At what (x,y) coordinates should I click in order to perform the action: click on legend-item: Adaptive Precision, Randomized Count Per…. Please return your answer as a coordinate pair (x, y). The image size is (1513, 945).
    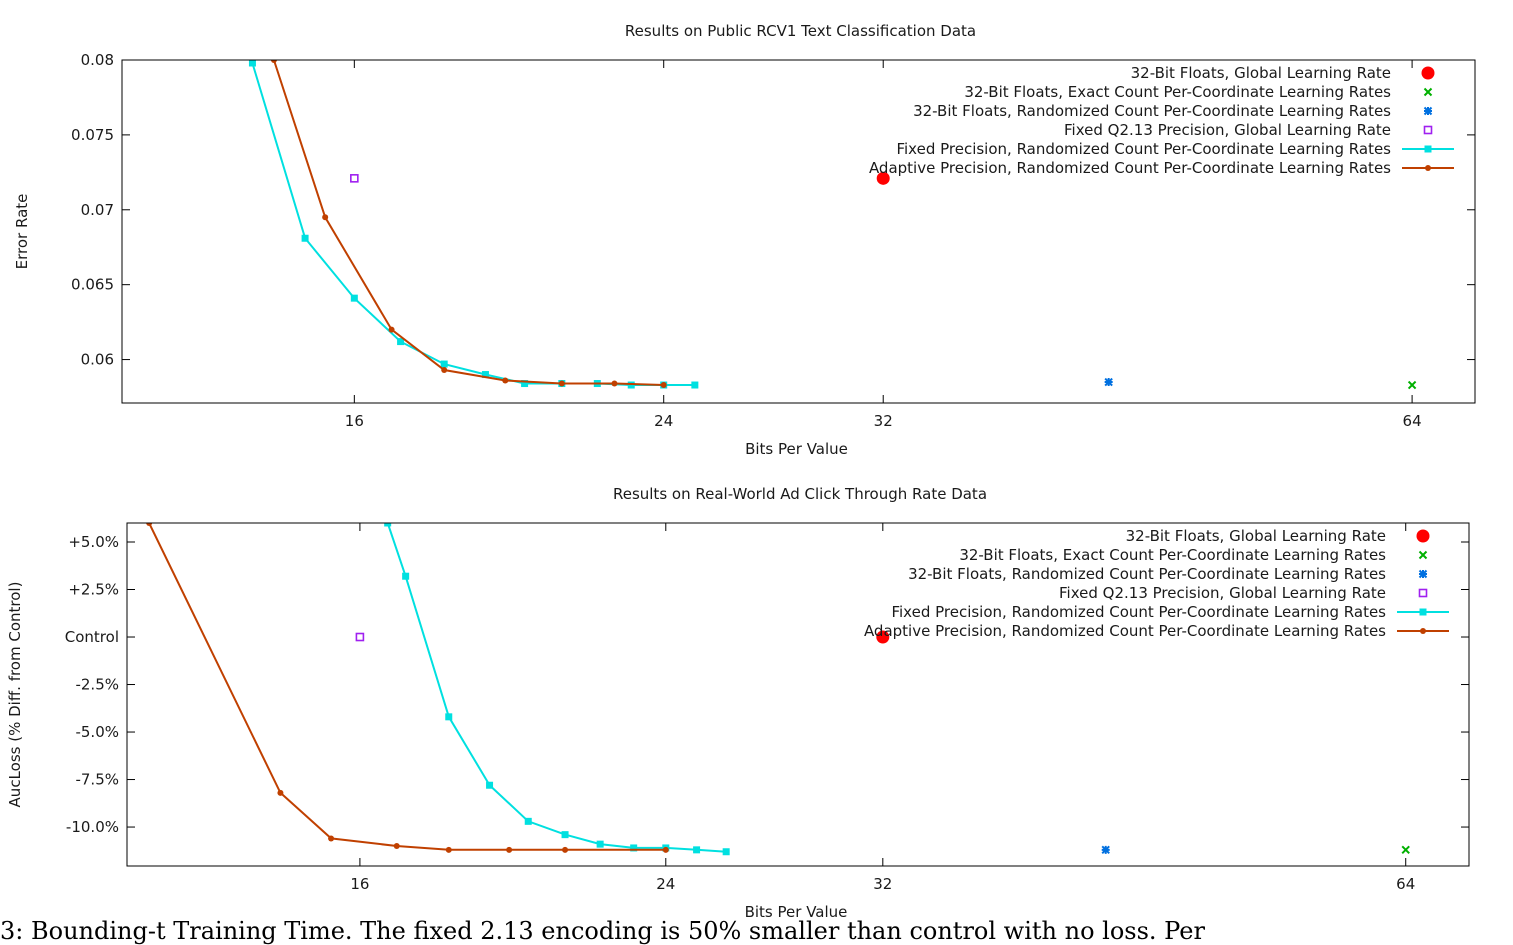
    Looking at the image, I should click on (1156, 631).